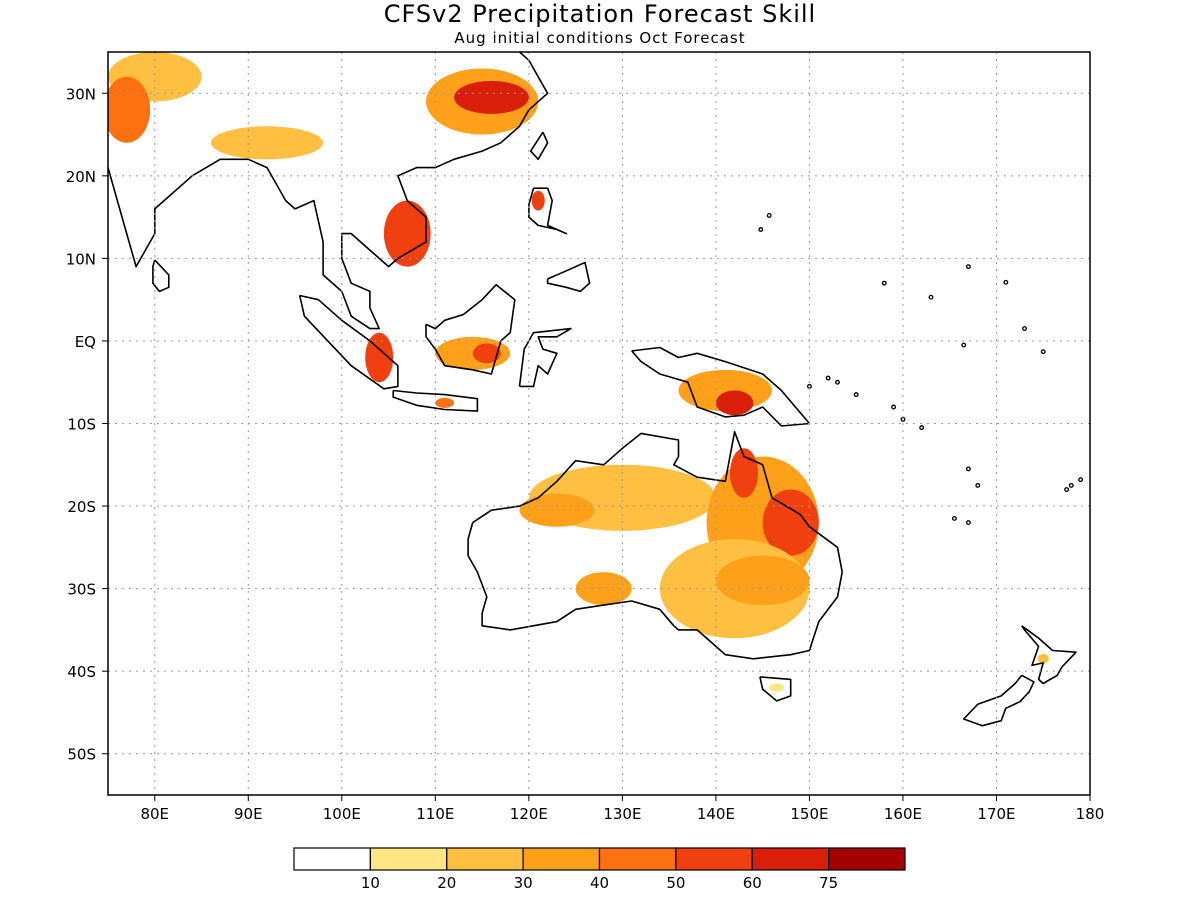 The image size is (1200, 900). What do you see at coordinates (81, 507) in the screenshot?
I see `lat-tick-label: 20S` at bounding box center [81, 507].